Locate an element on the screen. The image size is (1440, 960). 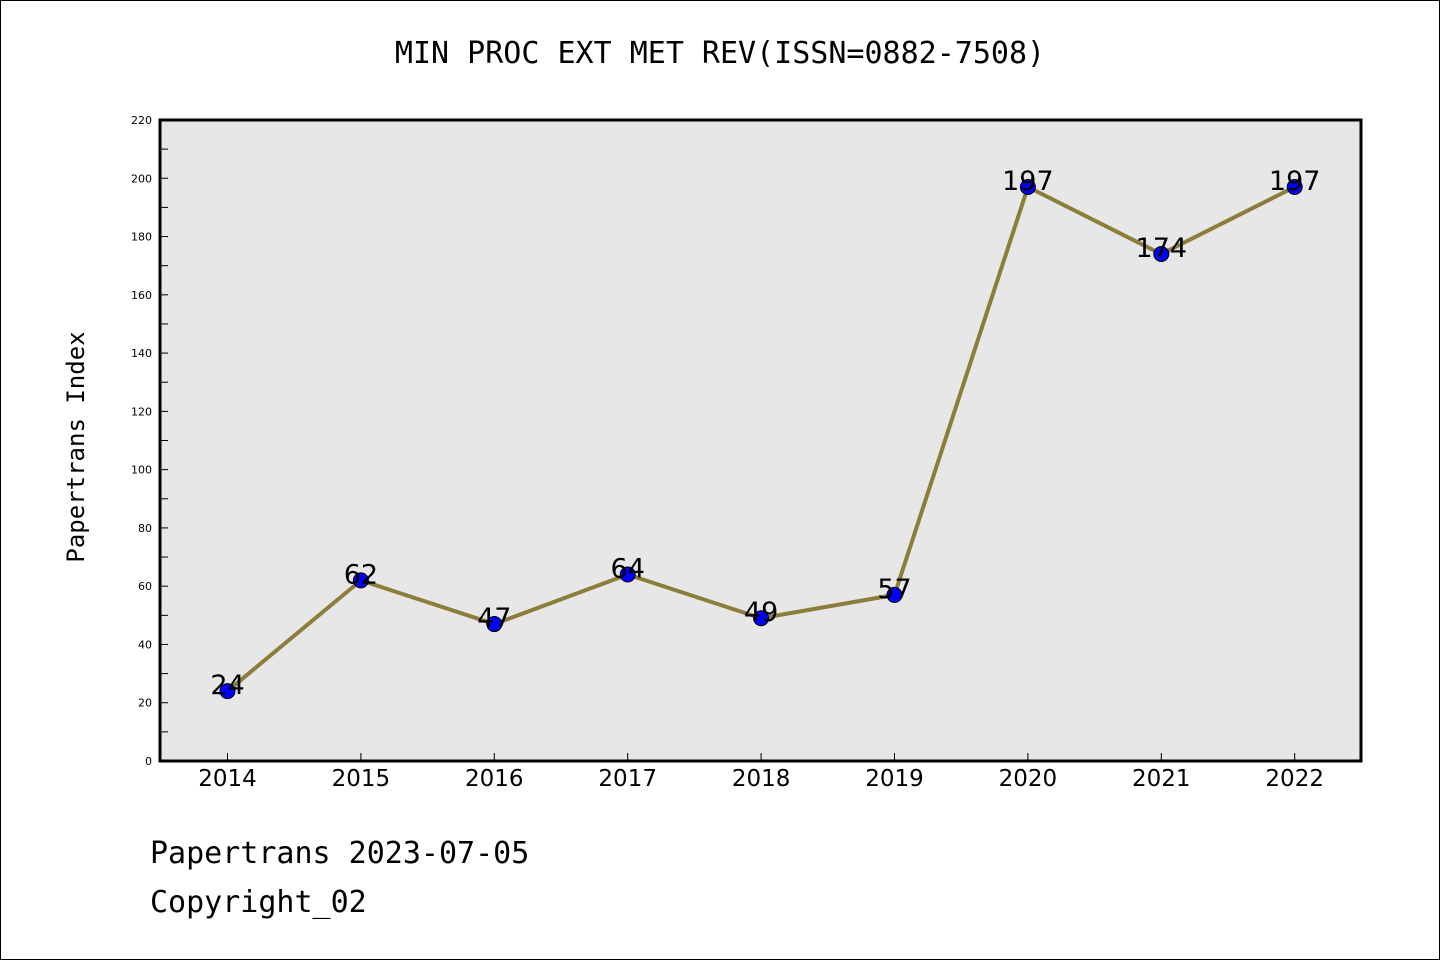
y-tick-label: 160 is located at coordinates (141, 295).